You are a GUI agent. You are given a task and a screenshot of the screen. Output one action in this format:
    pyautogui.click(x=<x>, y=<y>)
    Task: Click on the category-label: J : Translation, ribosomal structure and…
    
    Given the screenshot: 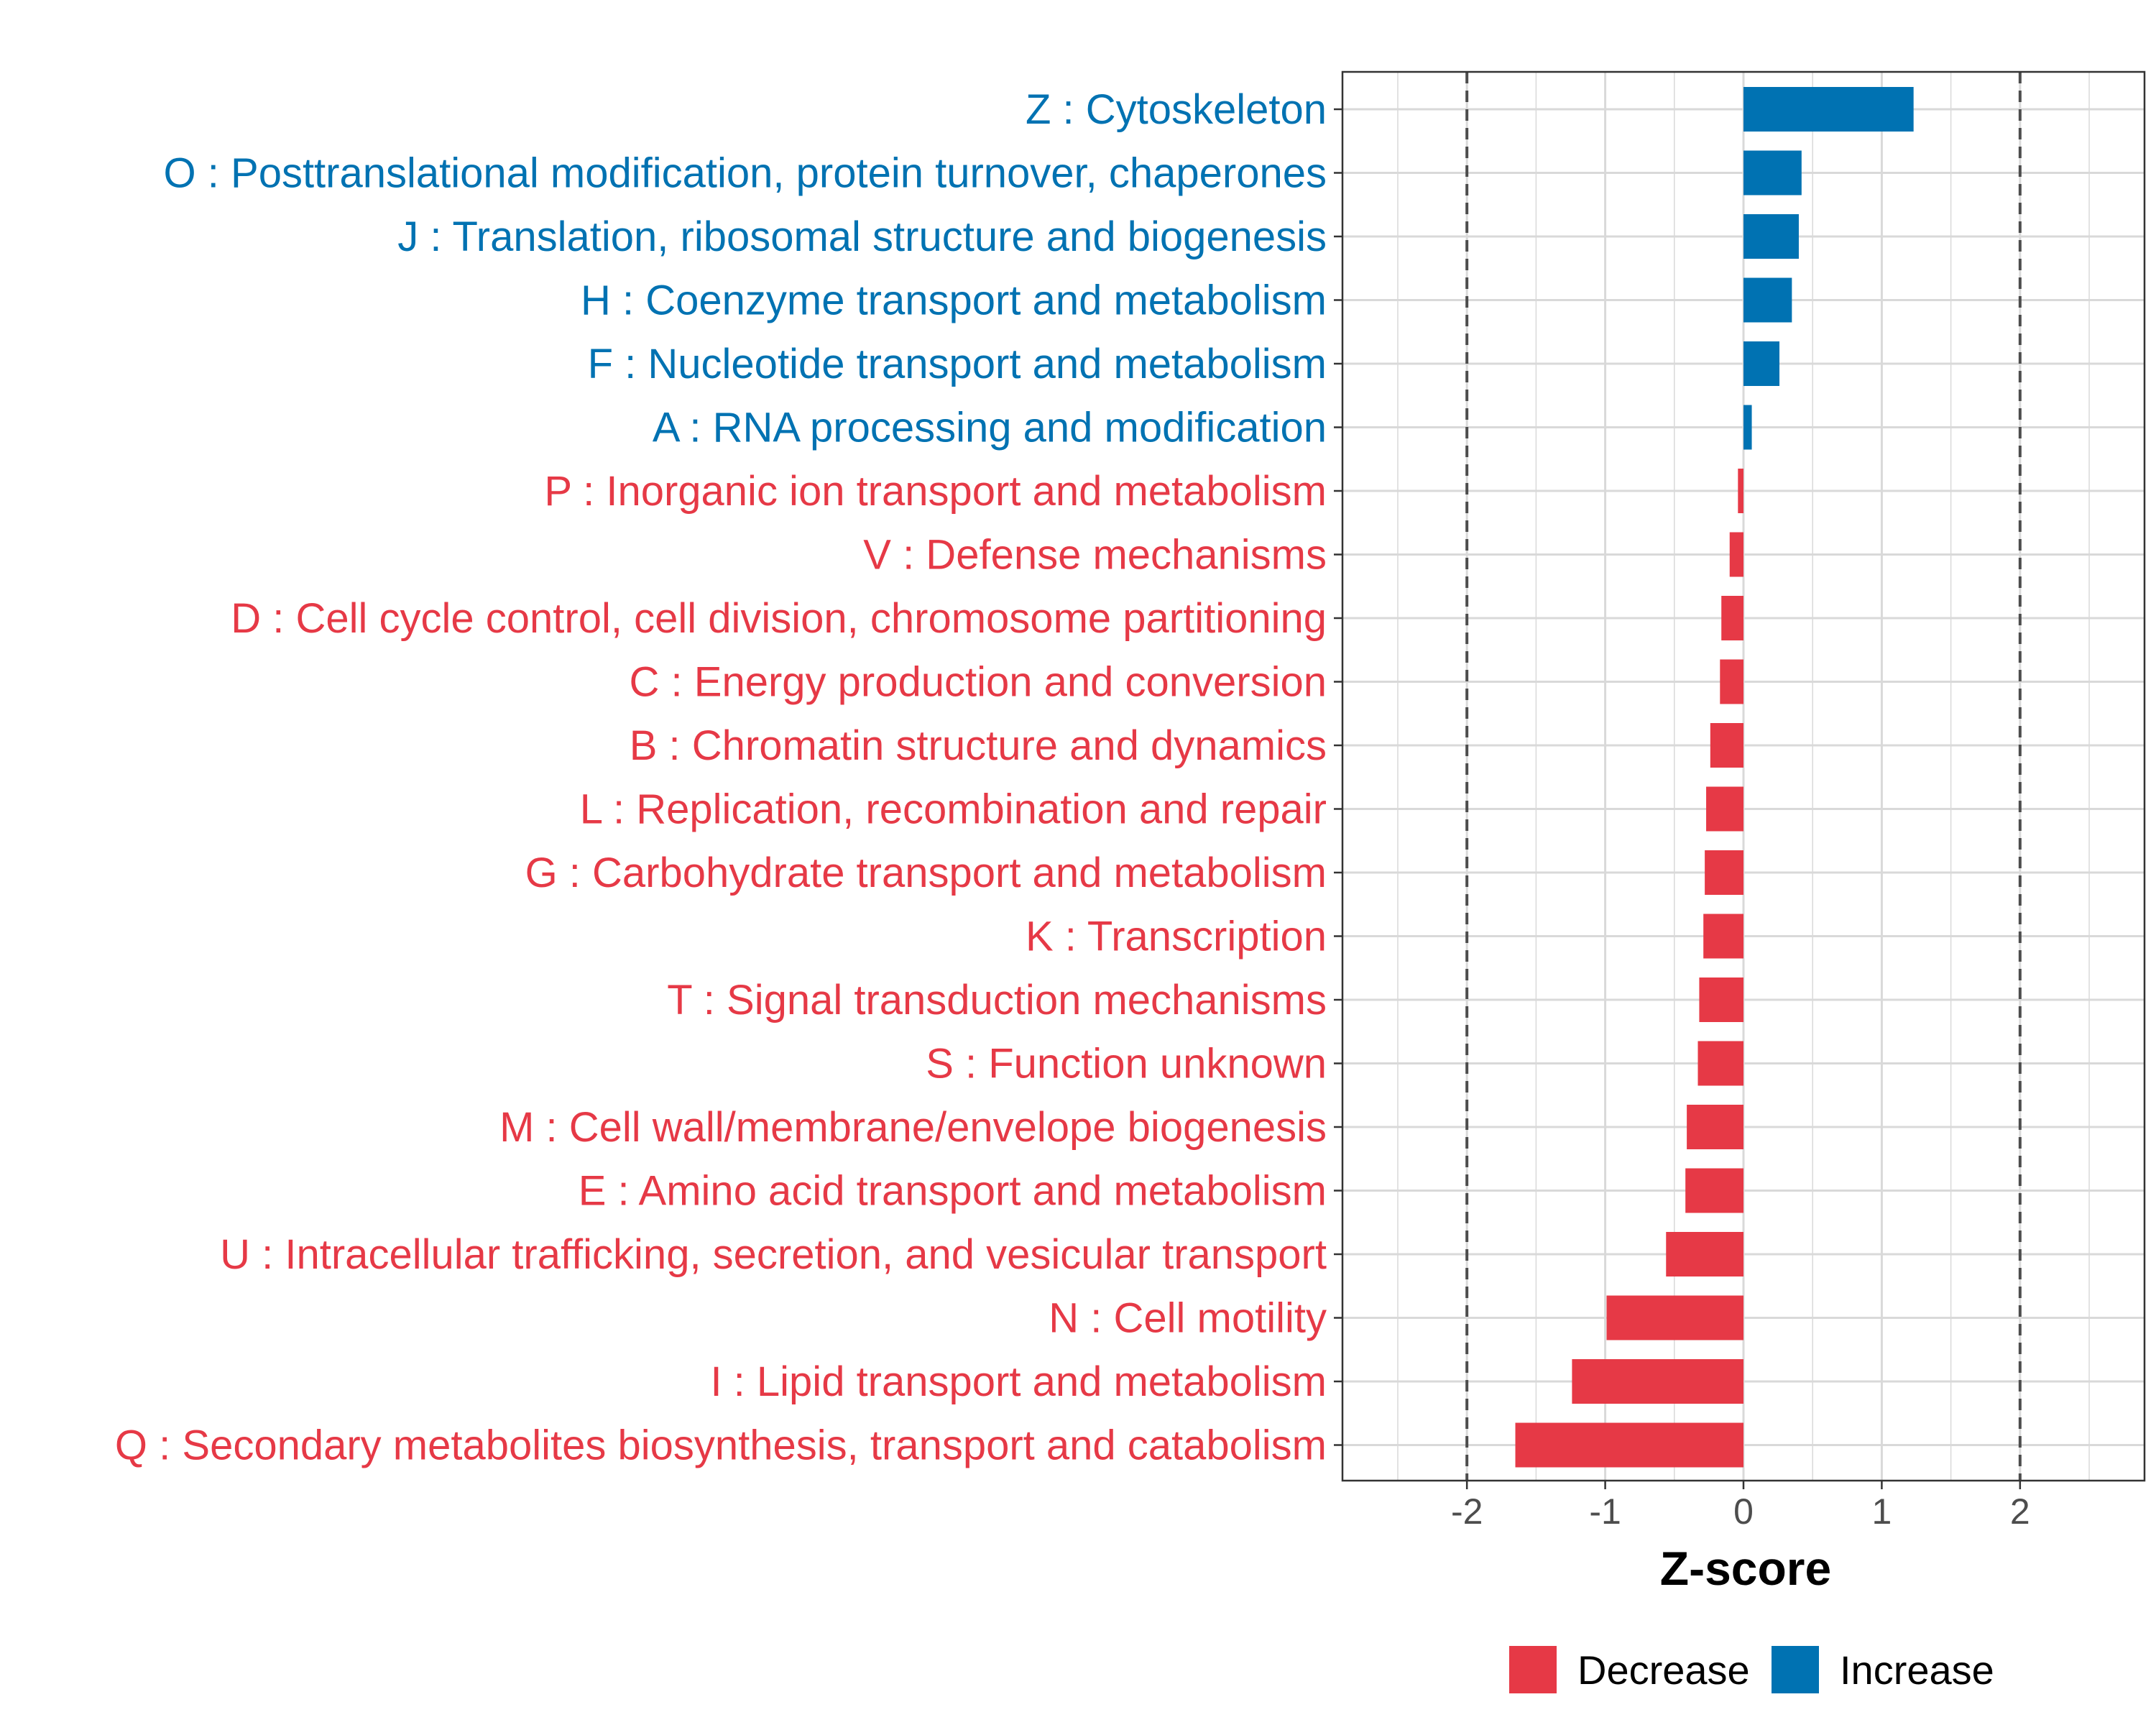 What is the action you would take?
    pyautogui.click(x=862, y=236)
    